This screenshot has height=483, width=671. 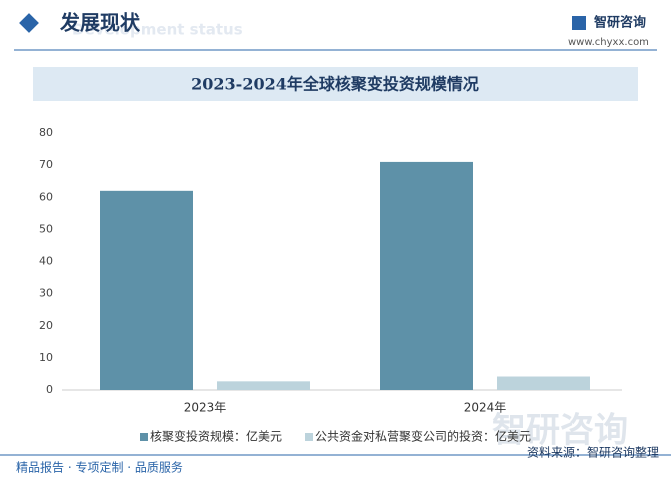 What do you see at coordinates (205, 408) in the screenshot?
I see `x-tick-label: 2023年` at bounding box center [205, 408].